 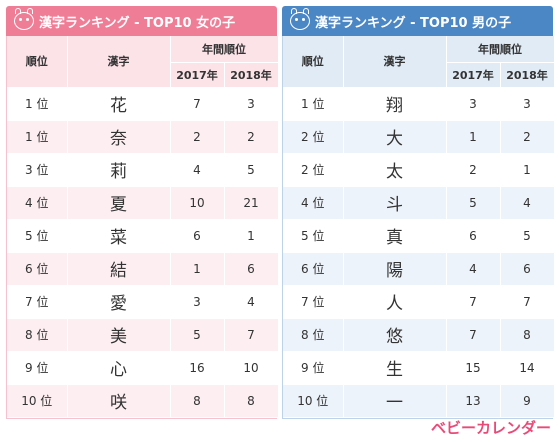 I want to click on girls-panel-title: 漢字ランキング - TOP10 女の子, so click(x=137, y=23).